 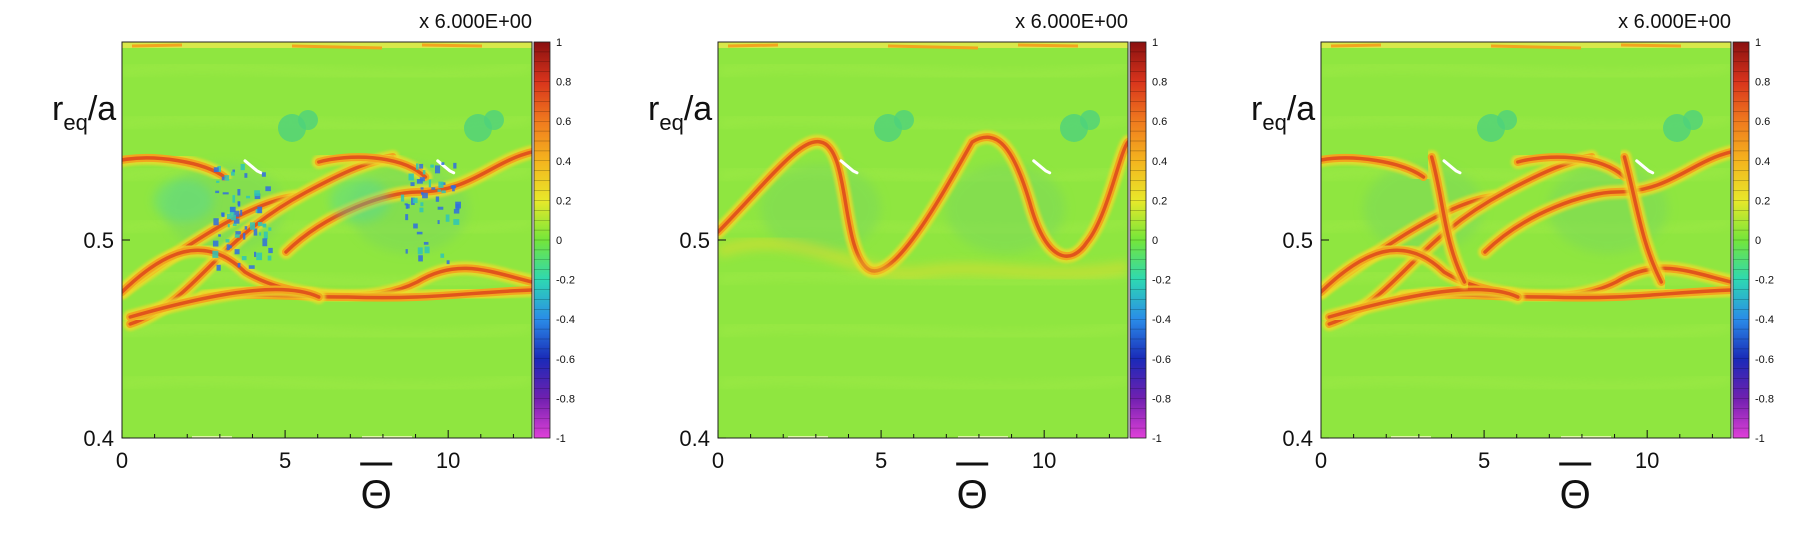 What do you see at coordinates (1571, 167) in the screenshot?
I see `band-top-mid-core` at bounding box center [1571, 167].